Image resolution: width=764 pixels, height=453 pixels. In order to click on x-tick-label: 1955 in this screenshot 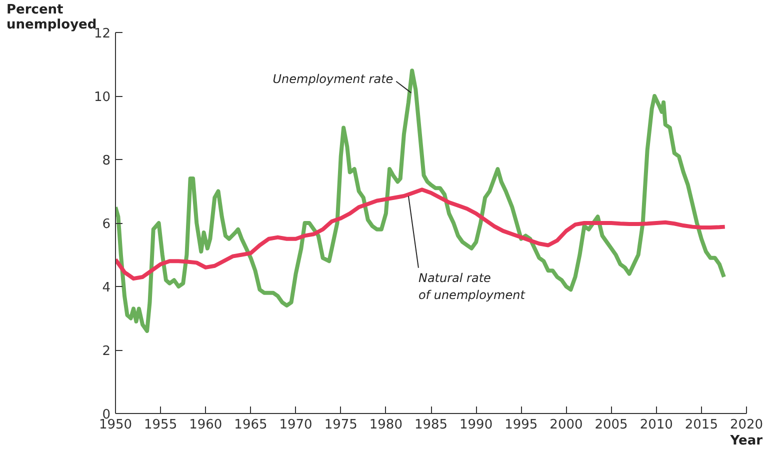, I will do `click(161, 425)`.